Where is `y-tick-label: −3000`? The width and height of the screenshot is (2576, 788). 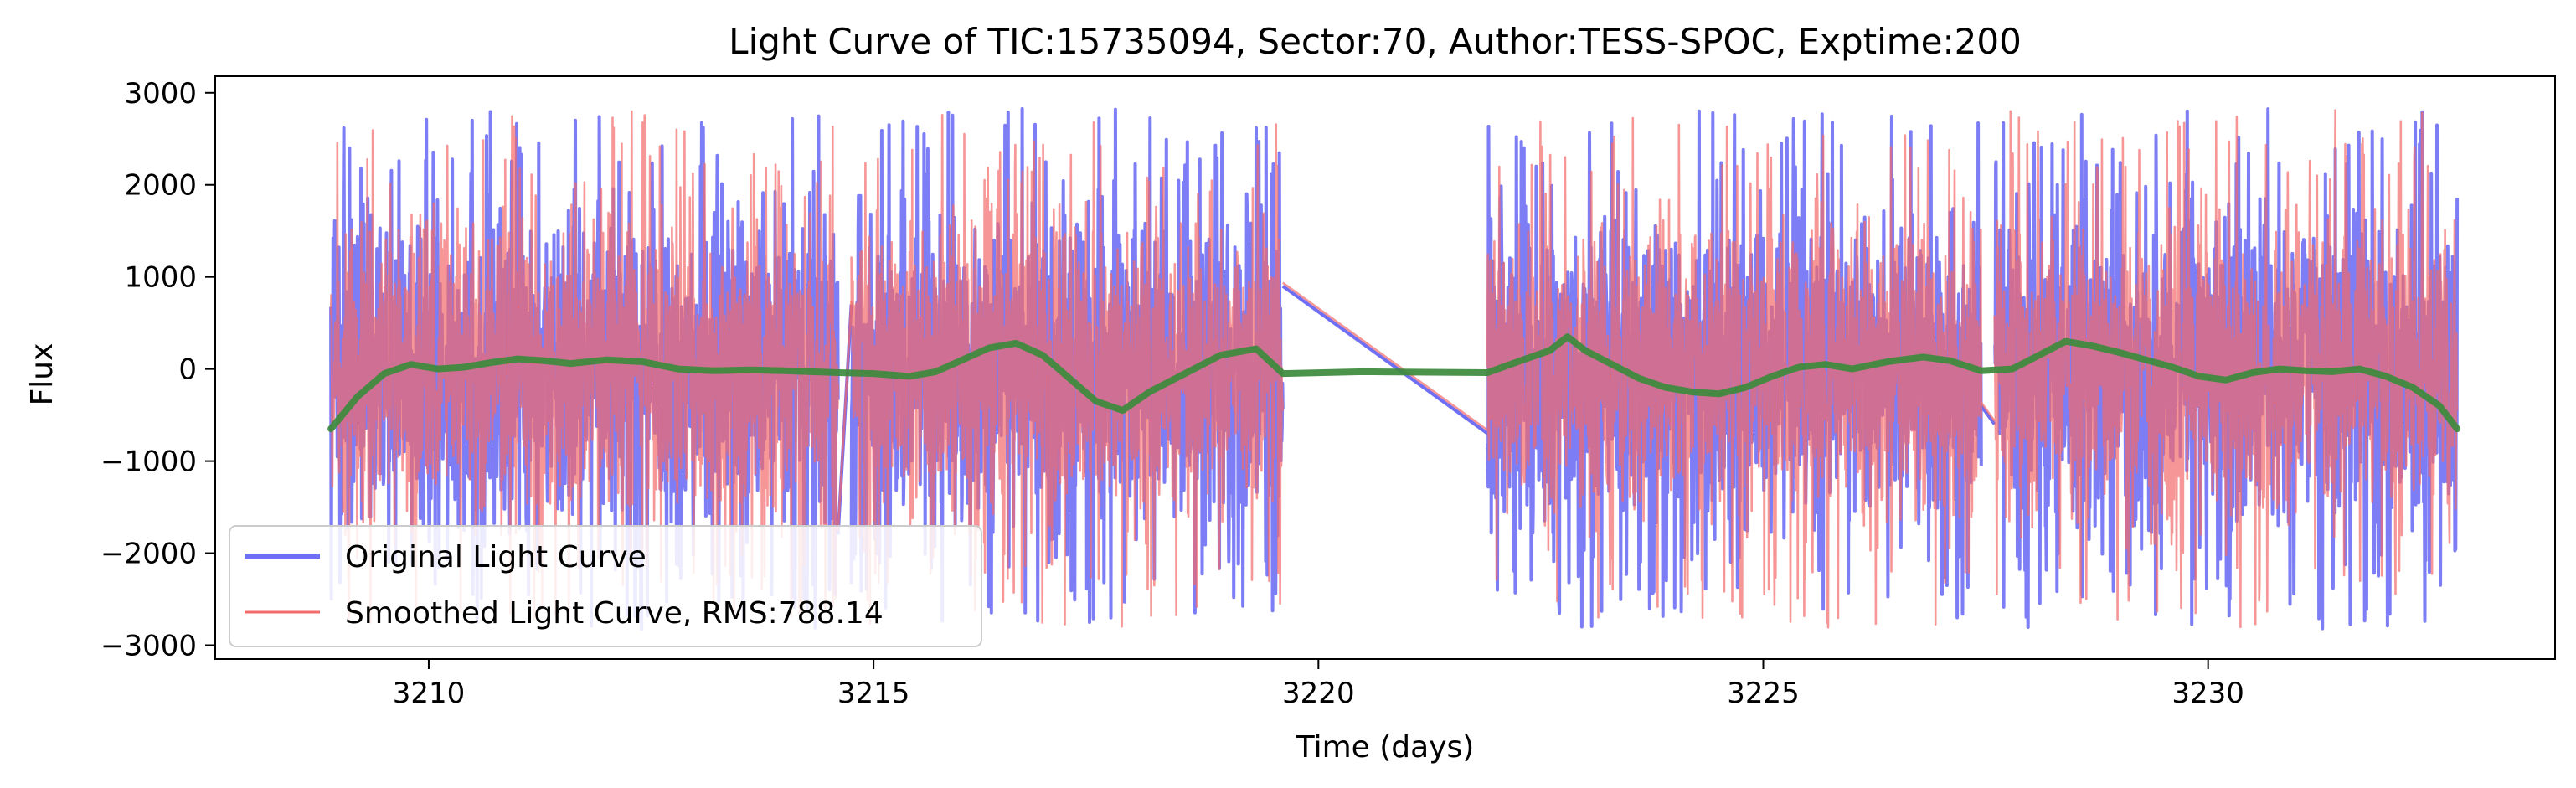 y-tick-label: −3000 is located at coordinates (148, 646).